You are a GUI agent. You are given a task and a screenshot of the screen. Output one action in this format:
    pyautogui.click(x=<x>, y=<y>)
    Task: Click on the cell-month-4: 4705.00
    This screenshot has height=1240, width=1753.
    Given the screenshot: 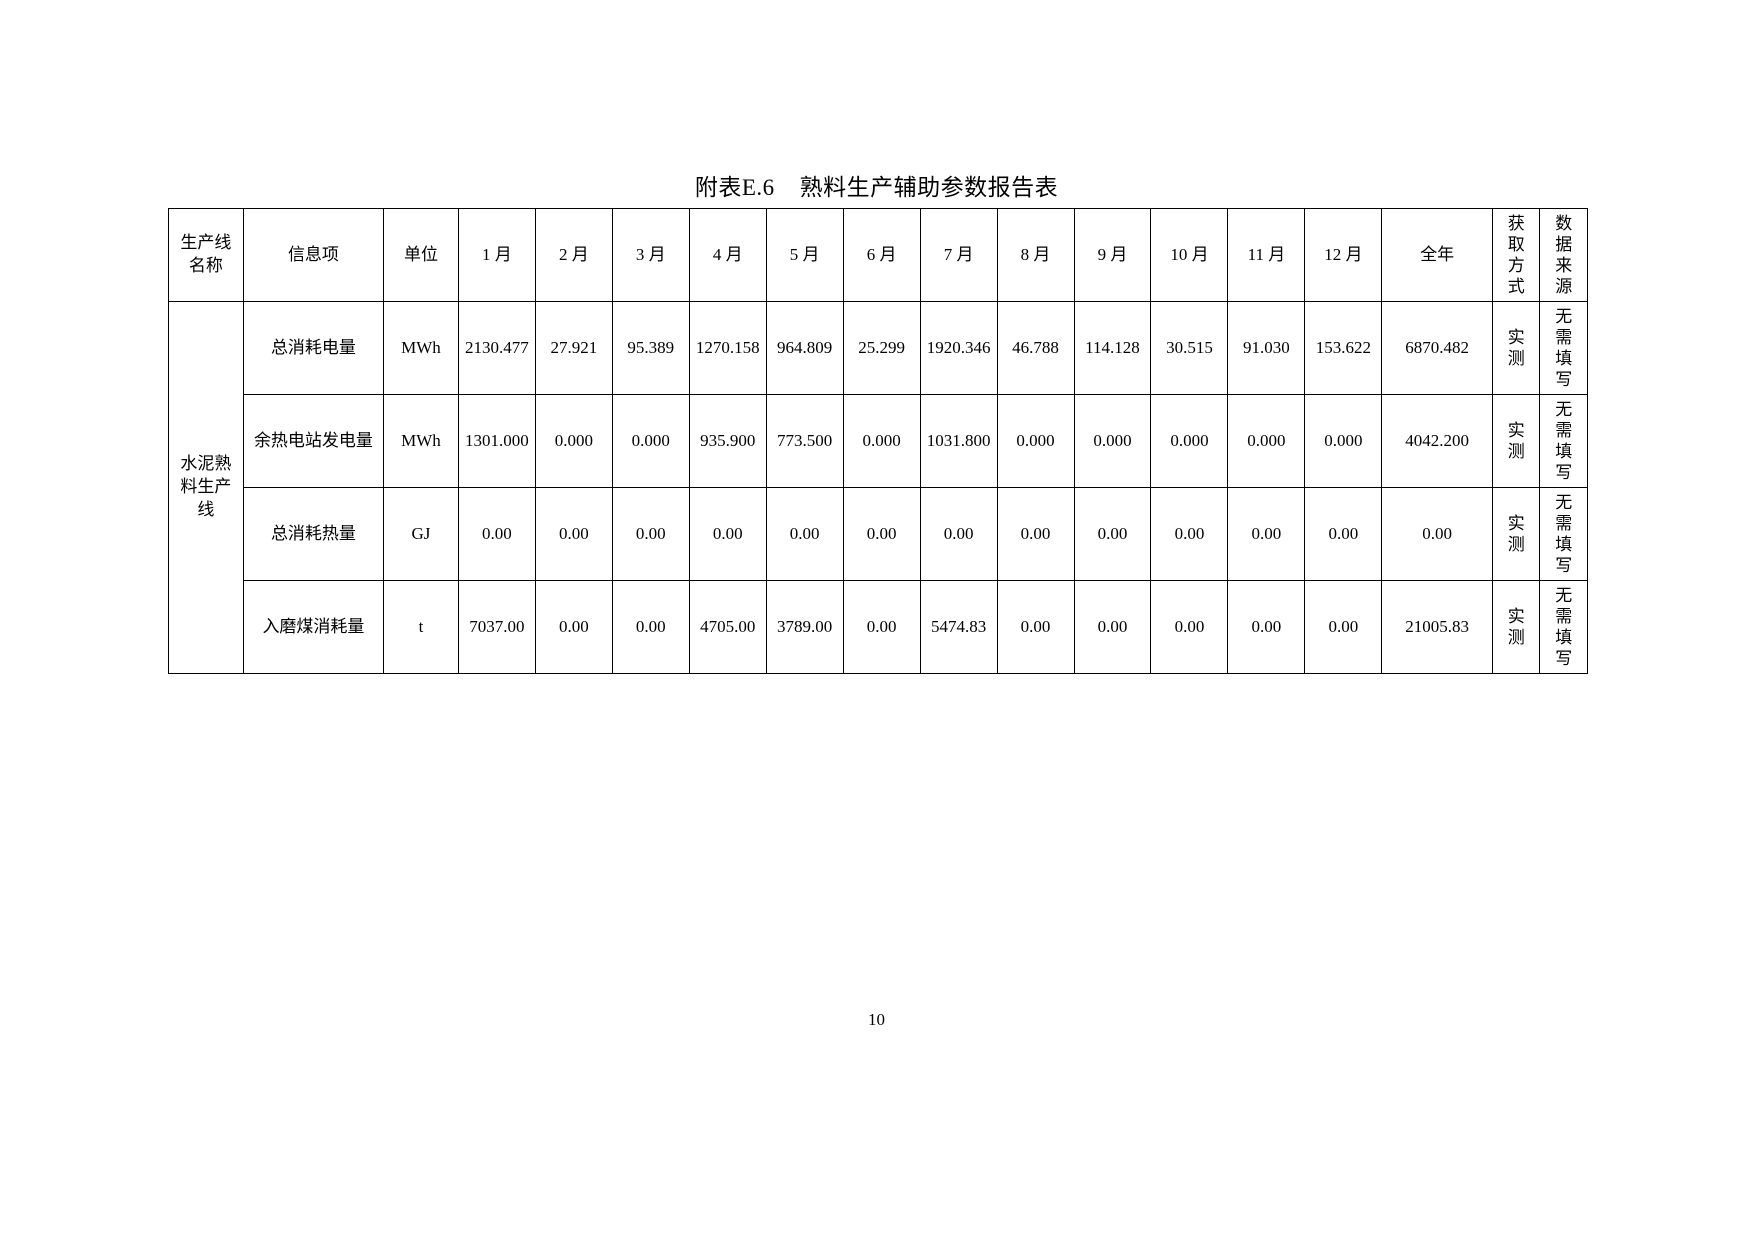 What is the action you would take?
    pyautogui.click(x=727, y=627)
    